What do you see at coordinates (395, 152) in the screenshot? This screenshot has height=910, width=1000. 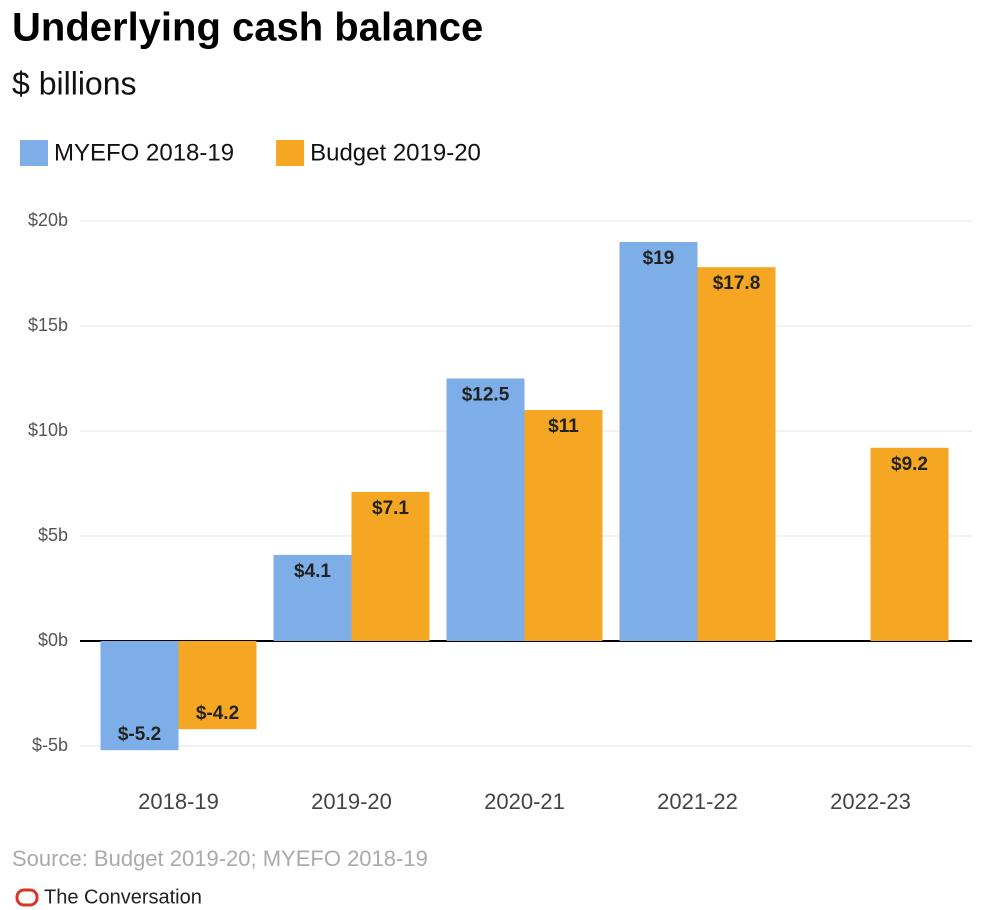 I see `legend-label: Budget 2019-20` at bounding box center [395, 152].